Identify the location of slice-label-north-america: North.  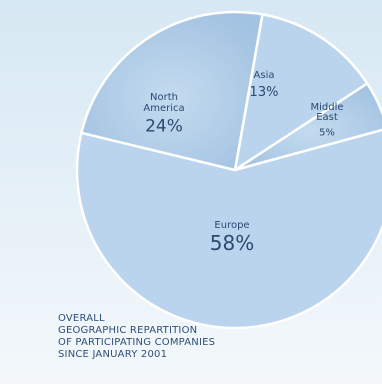
(164, 97).